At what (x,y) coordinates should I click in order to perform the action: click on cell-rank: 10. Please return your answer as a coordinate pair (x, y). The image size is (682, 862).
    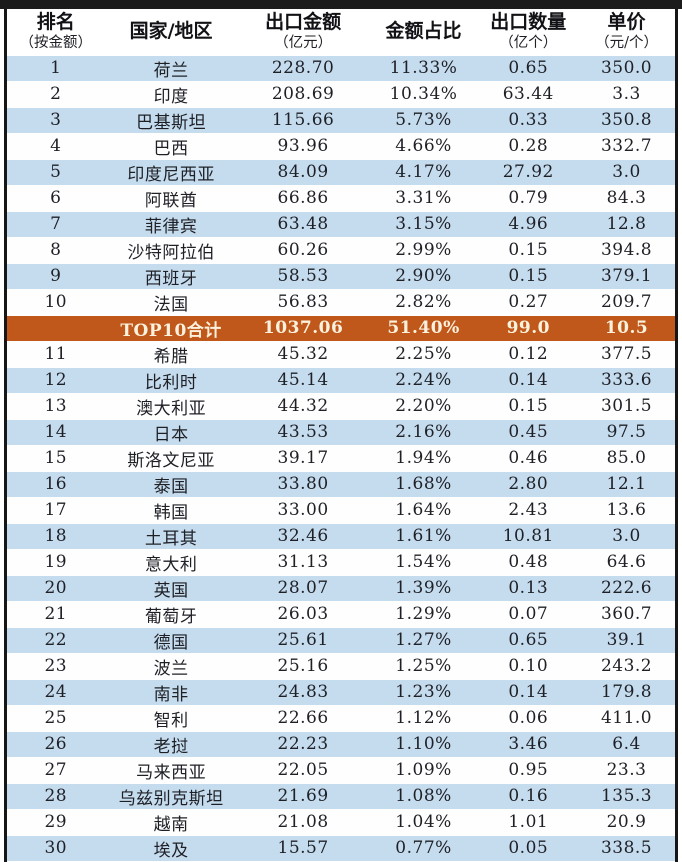
    Looking at the image, I should click on (56, 302).